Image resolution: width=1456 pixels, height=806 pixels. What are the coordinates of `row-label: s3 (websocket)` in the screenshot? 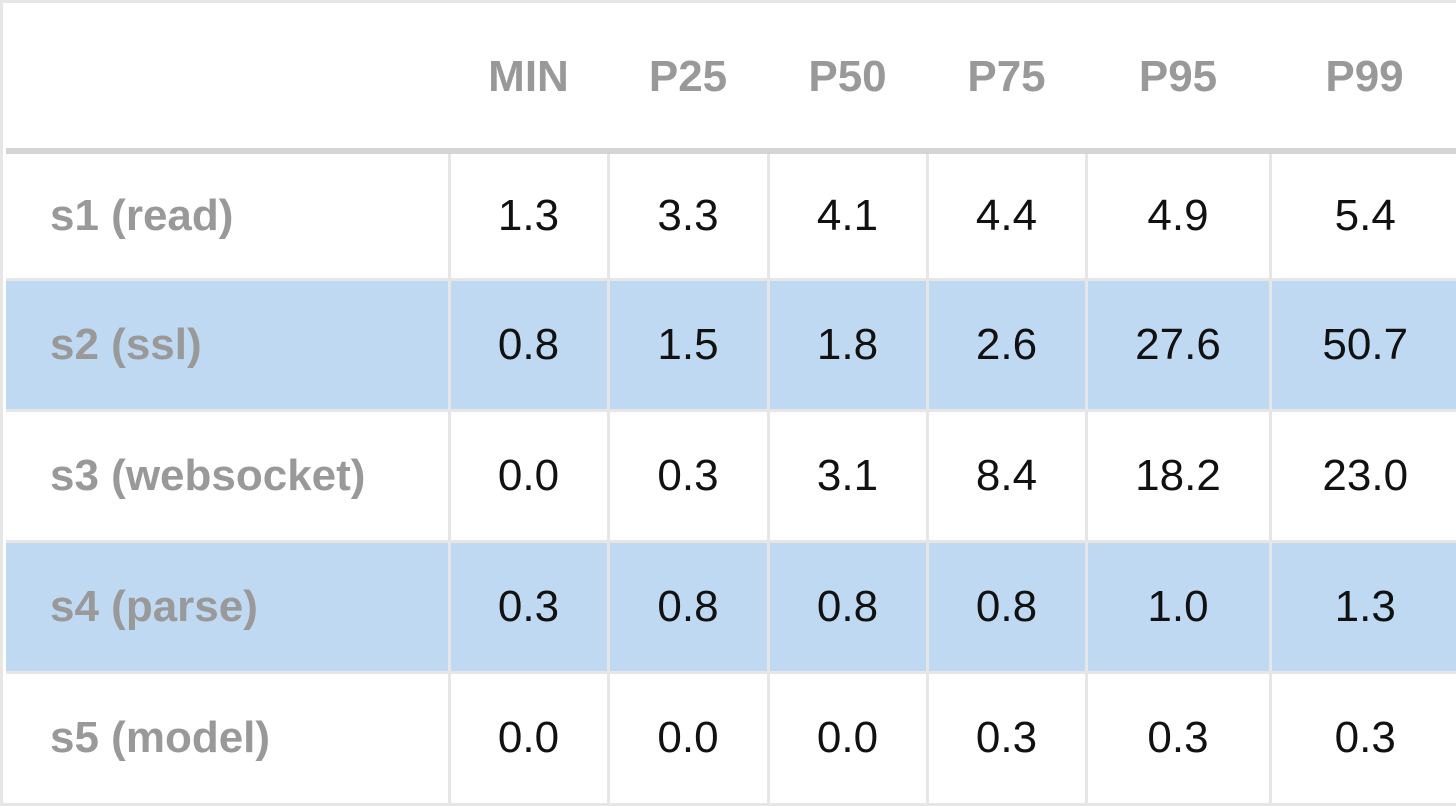 It's located at (227, 474).